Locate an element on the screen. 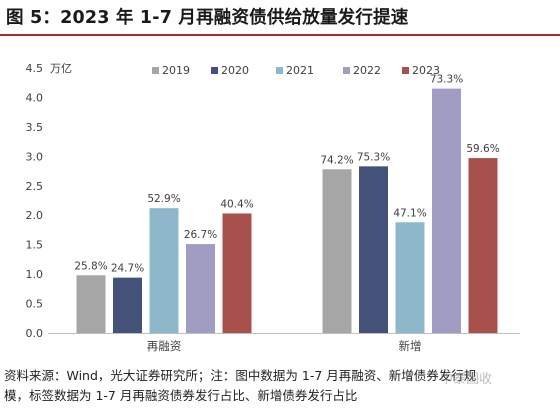 This screenshot has width=560, height=420. y-tick-label: 1.5 is located at coordinates (35, 245).